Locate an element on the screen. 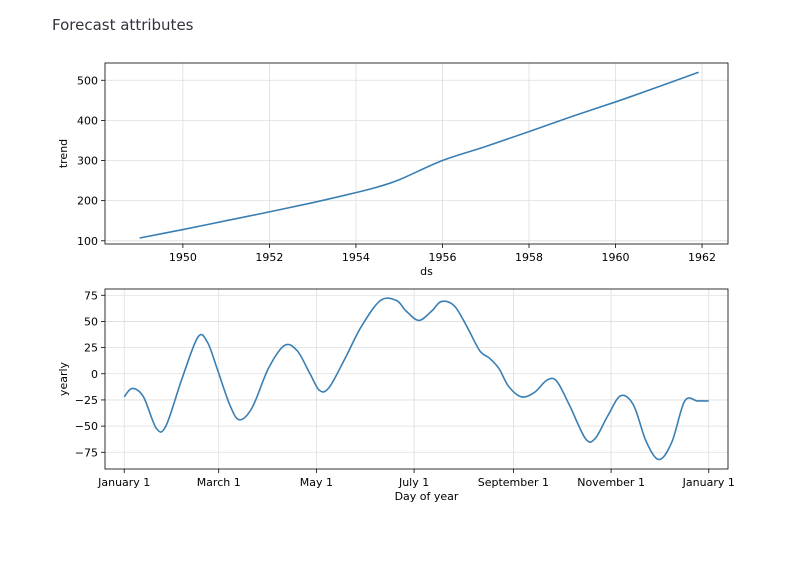 The height and width of the screenshot is (567, 806). trend-panel-x-tick-label: 1950 is located at coordinates (183, 257).